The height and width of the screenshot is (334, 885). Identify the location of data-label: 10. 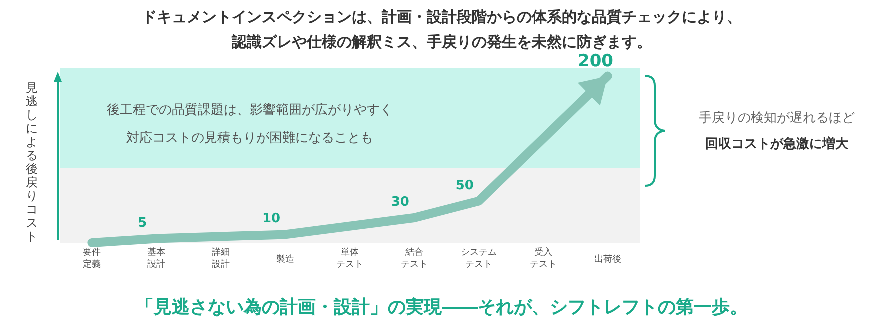
(271, 219).